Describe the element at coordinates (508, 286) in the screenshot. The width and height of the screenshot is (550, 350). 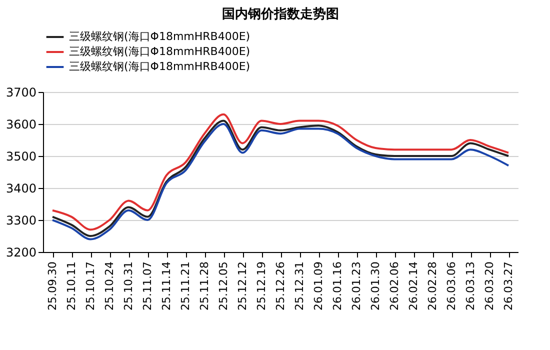
I see `x-tick-label: 26.03.27` at that location.